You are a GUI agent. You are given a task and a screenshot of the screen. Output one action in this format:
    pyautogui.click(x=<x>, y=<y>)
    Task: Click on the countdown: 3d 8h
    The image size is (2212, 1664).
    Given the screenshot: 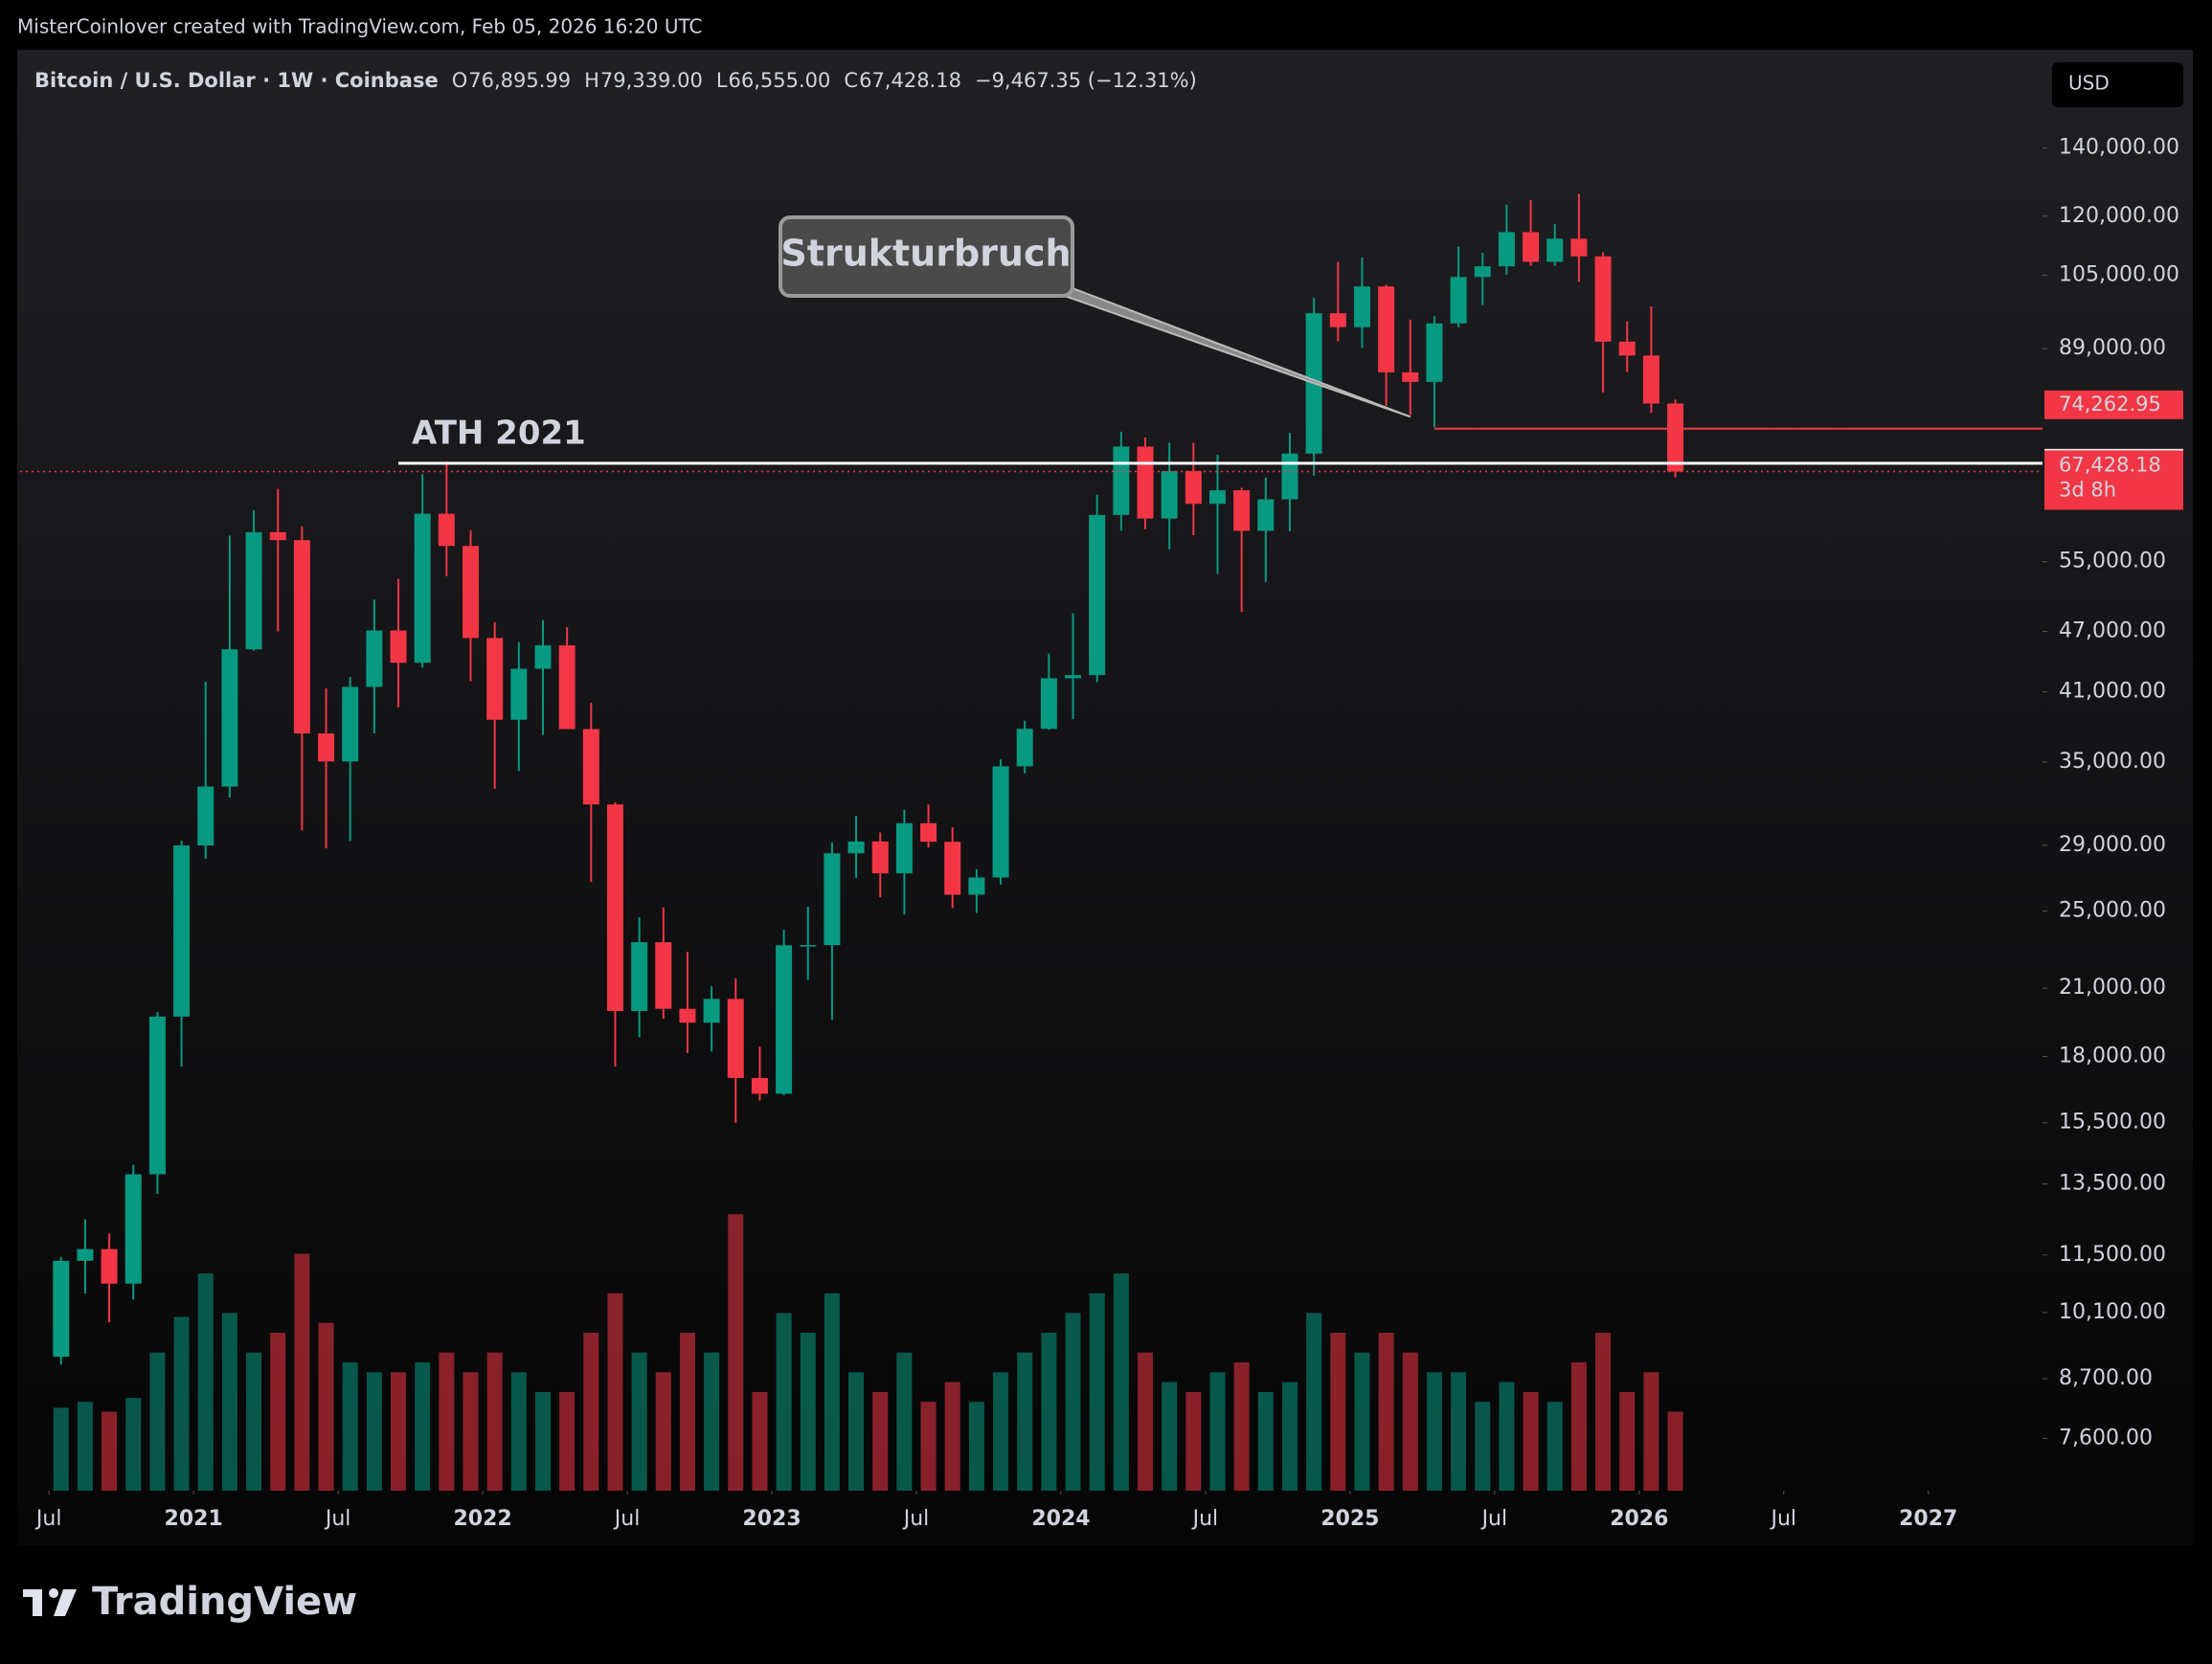 What is the action you would take?
    pyautogui.click(x=2087, y=489)
    